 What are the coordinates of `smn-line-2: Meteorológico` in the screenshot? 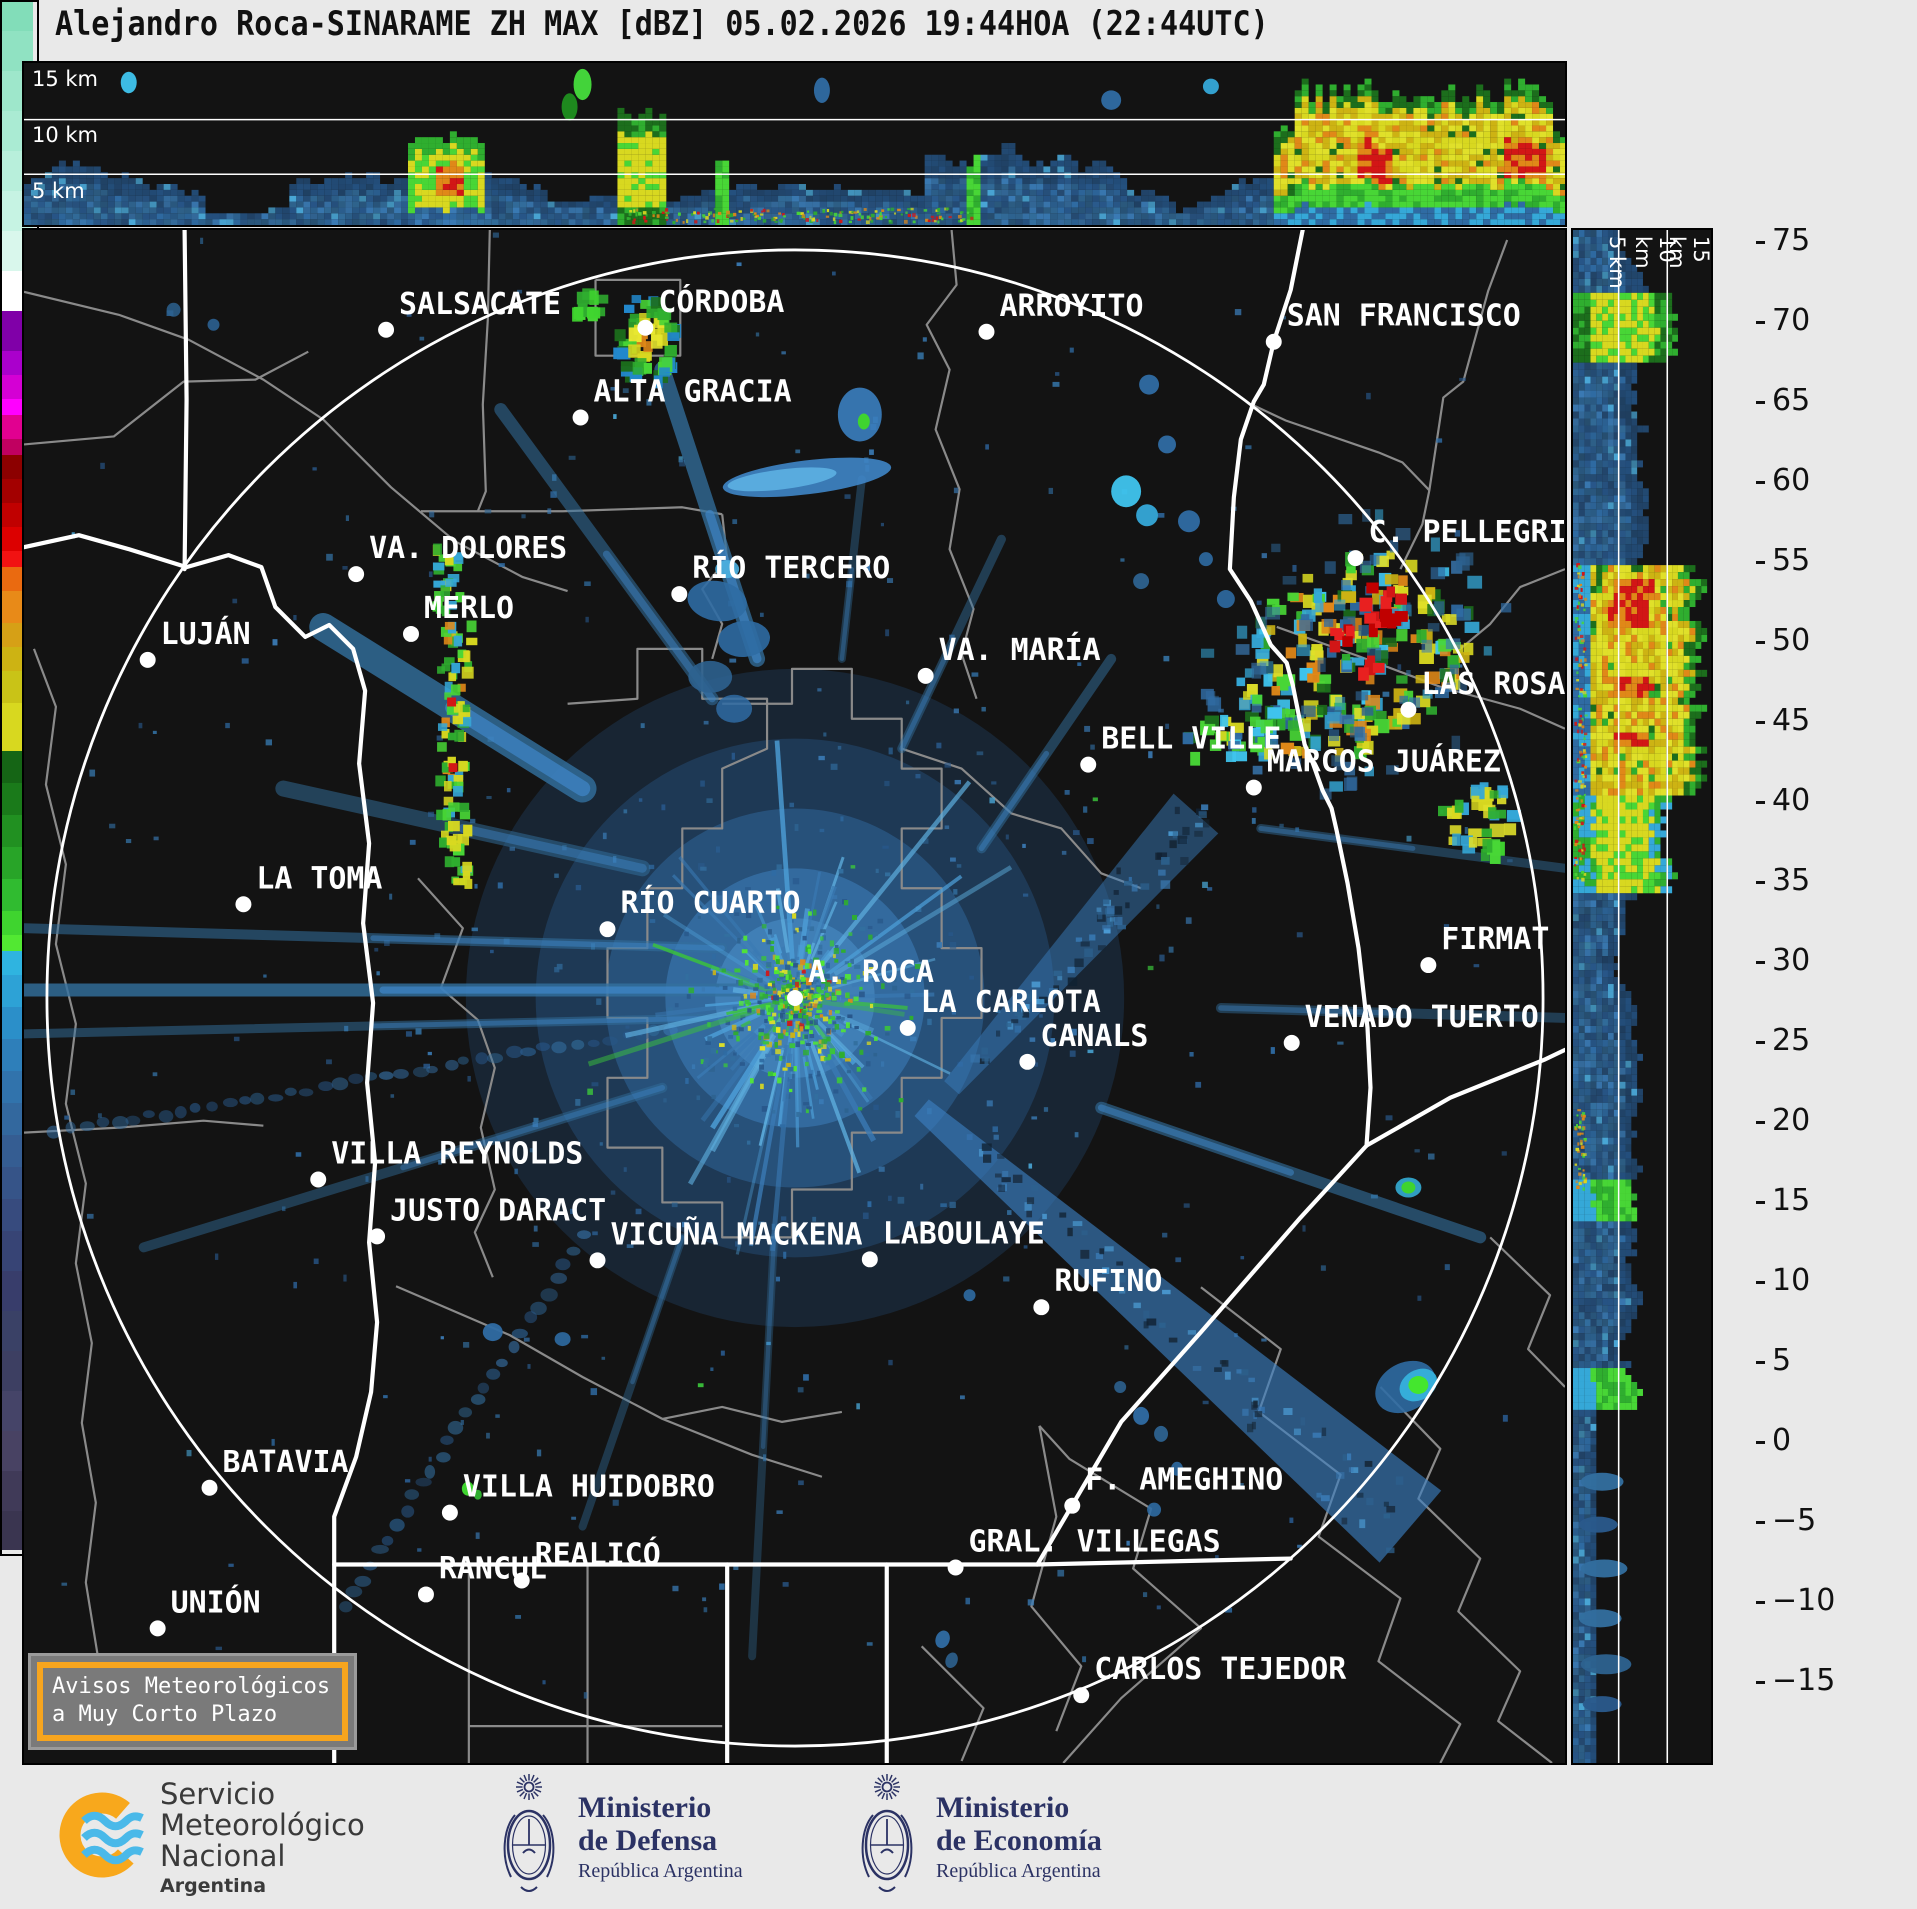 It's located at (262, 1825).